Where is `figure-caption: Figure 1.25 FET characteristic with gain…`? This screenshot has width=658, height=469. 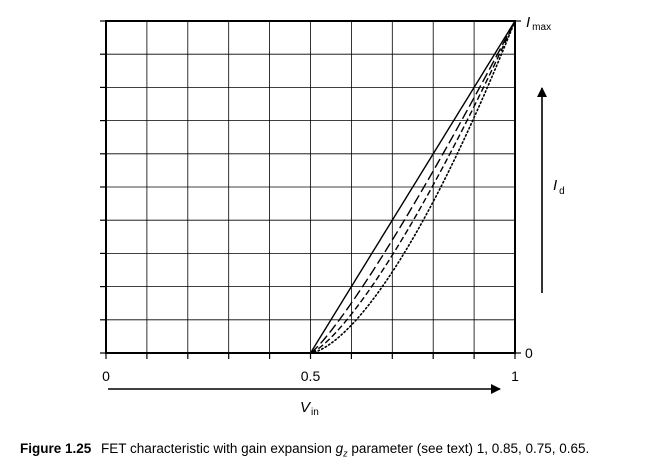 figure-caption: Figure 1.25 FET characteristic with gain… is located at coordinates (335, 451).